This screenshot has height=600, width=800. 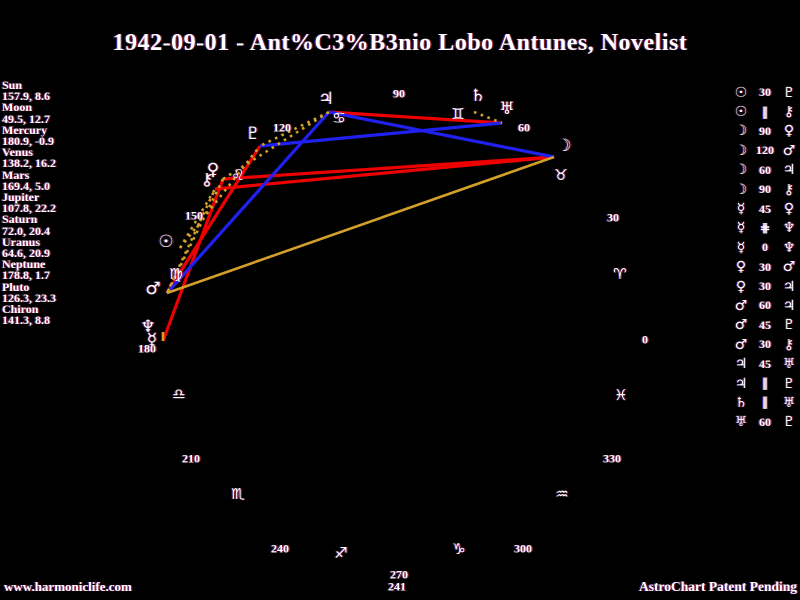 I want to click on aspect-row-15: ♃ 45 ♅, so click(x=765, y=363).